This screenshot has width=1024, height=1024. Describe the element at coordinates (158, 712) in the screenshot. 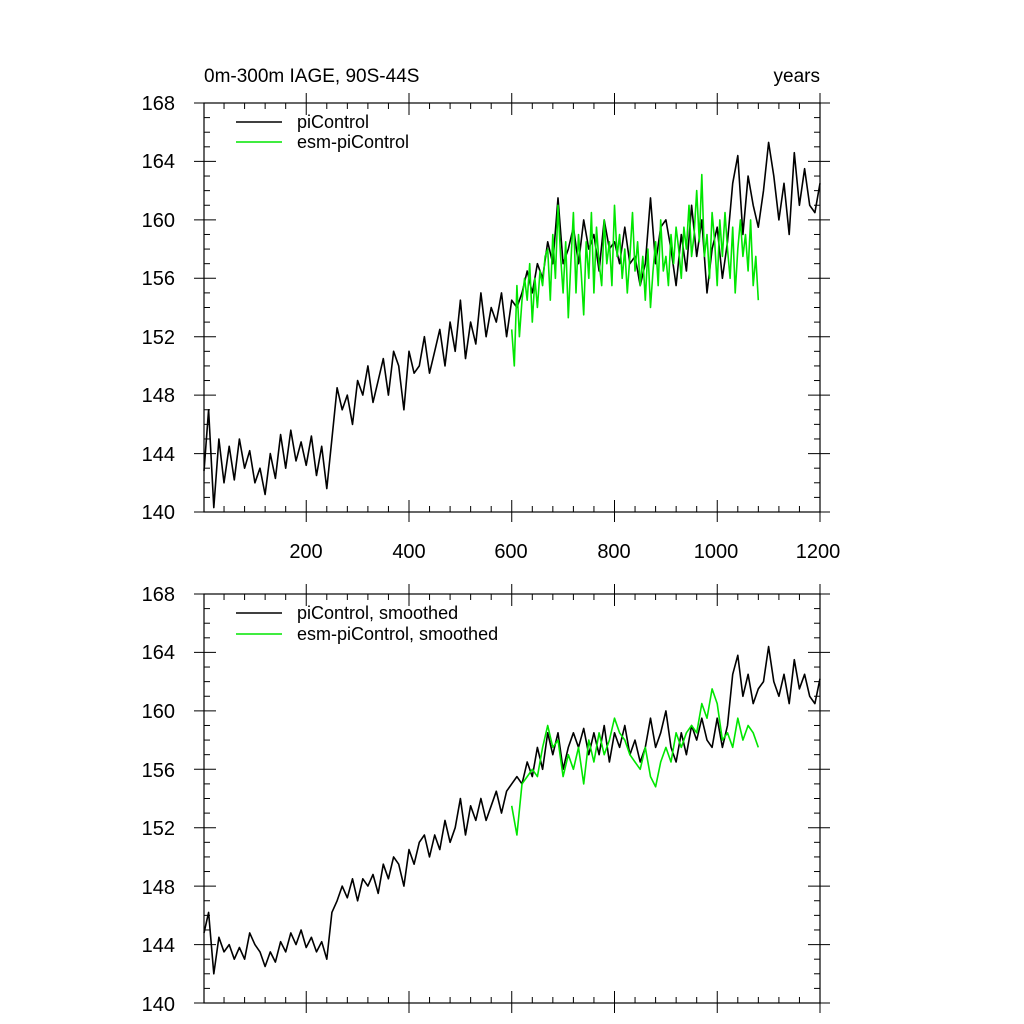

I see `bottom-y-tick-label: 160` at that location.